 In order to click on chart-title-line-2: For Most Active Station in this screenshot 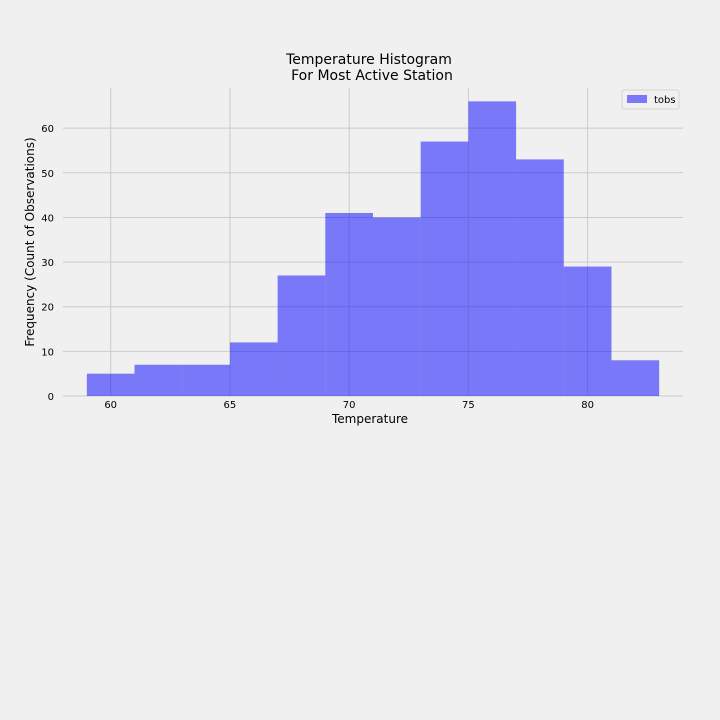, I will do `click(372, 76)`.